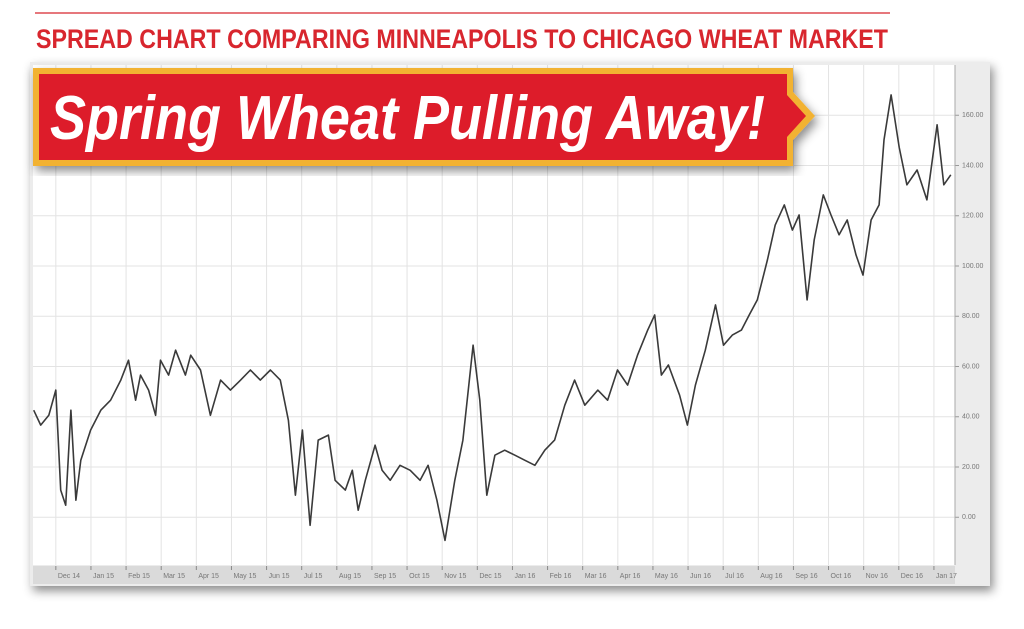 This screenshot has height=629, width=1024. What do you see at coordinates (971, 467) in the screenshot?
I see `y-tick-label: 20.00` at bounding box center [971, 467].